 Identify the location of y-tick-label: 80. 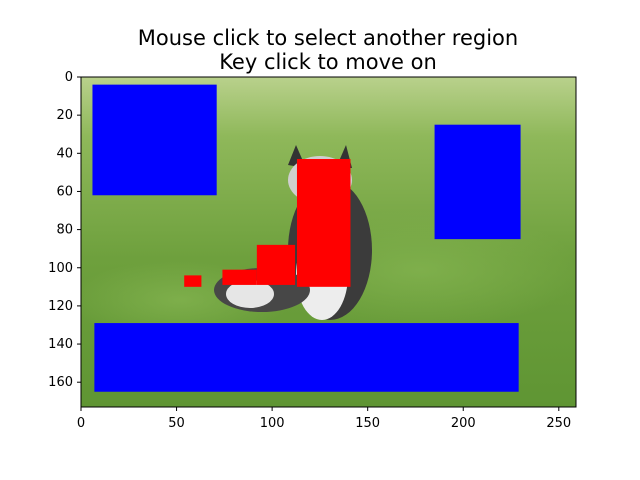
(64, 230).